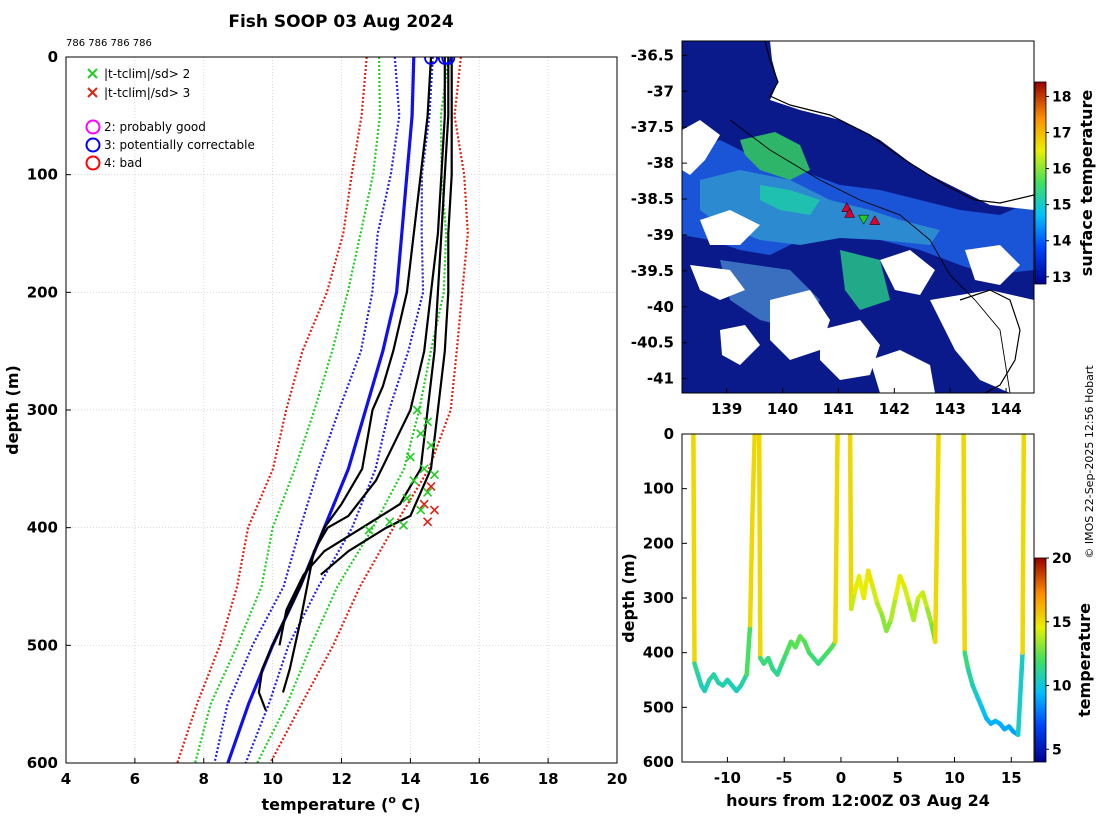 This screenshot has width=1100, height=820. What do you see at coordinates (1062, 559) in the screenshot?
I see `t-cb-tick-label-3: 20` at bounding box center [1062, 559].